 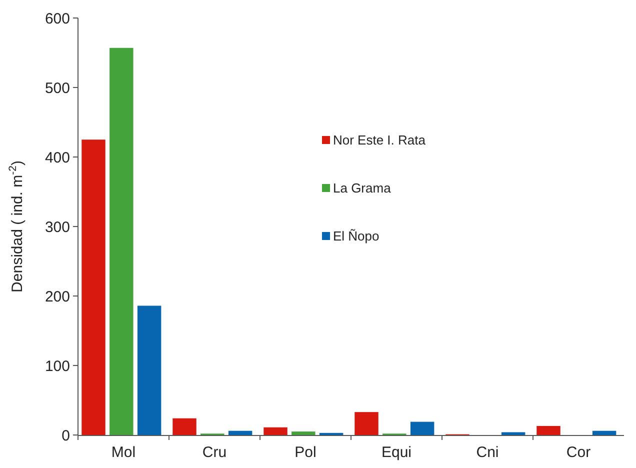 I want to click on x-tick-label: Equi, so click(x=396, y=452).